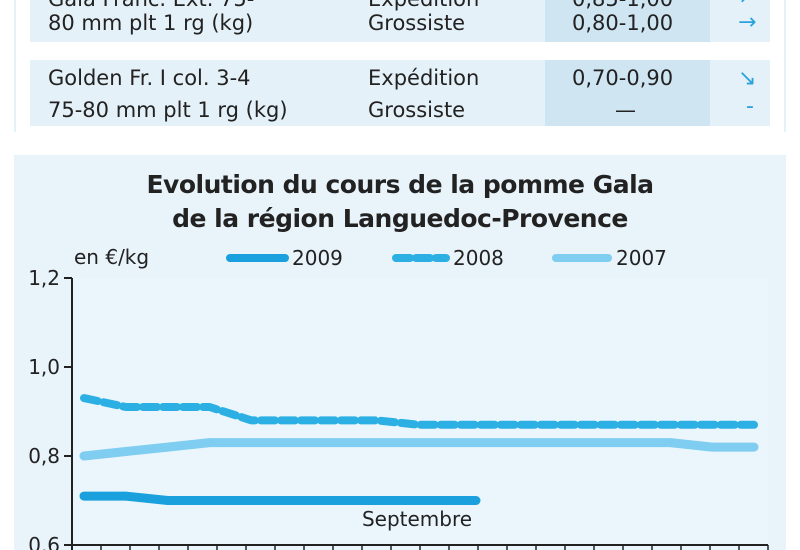 This screenshot has height=550, width=800. Describe the element at coordinates (625, 110) in the screenshot. I see `price-range: —` at that location.